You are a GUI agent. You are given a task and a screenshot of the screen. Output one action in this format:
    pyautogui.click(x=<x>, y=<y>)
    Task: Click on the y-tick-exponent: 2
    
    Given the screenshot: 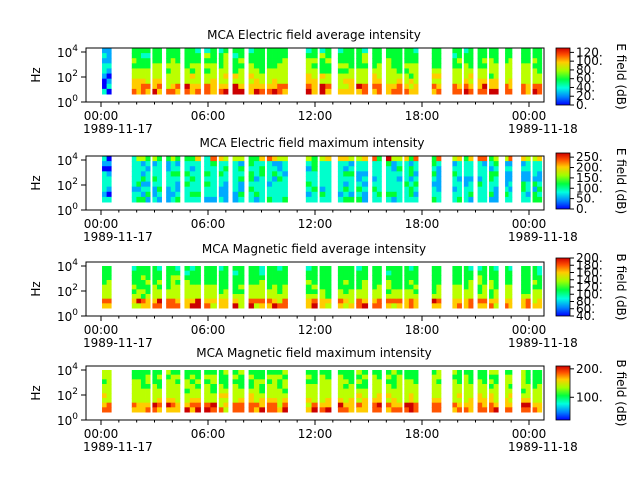 What is the action you would take?
    pyautogui.click(x=75, y=288)
    